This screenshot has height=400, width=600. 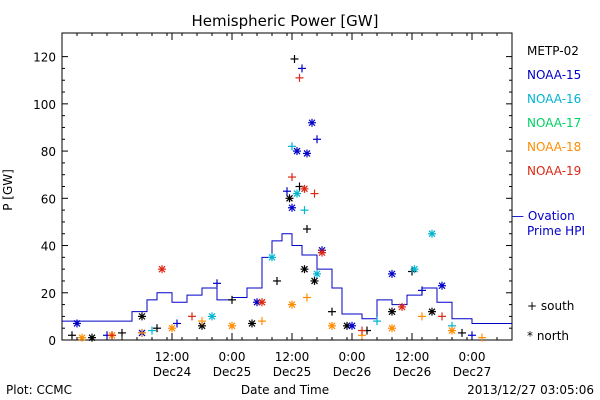 I want to click on legend-entry: NOAA-17, so click(x=554, y=123).